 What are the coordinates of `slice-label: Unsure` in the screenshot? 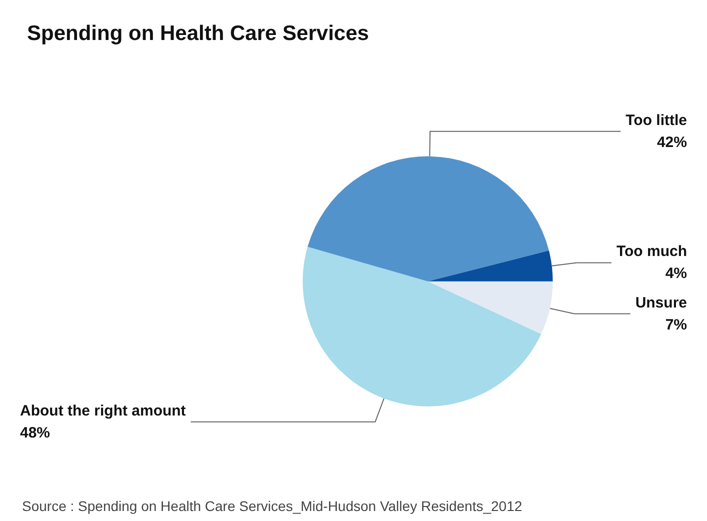 It's located at (661, 303).